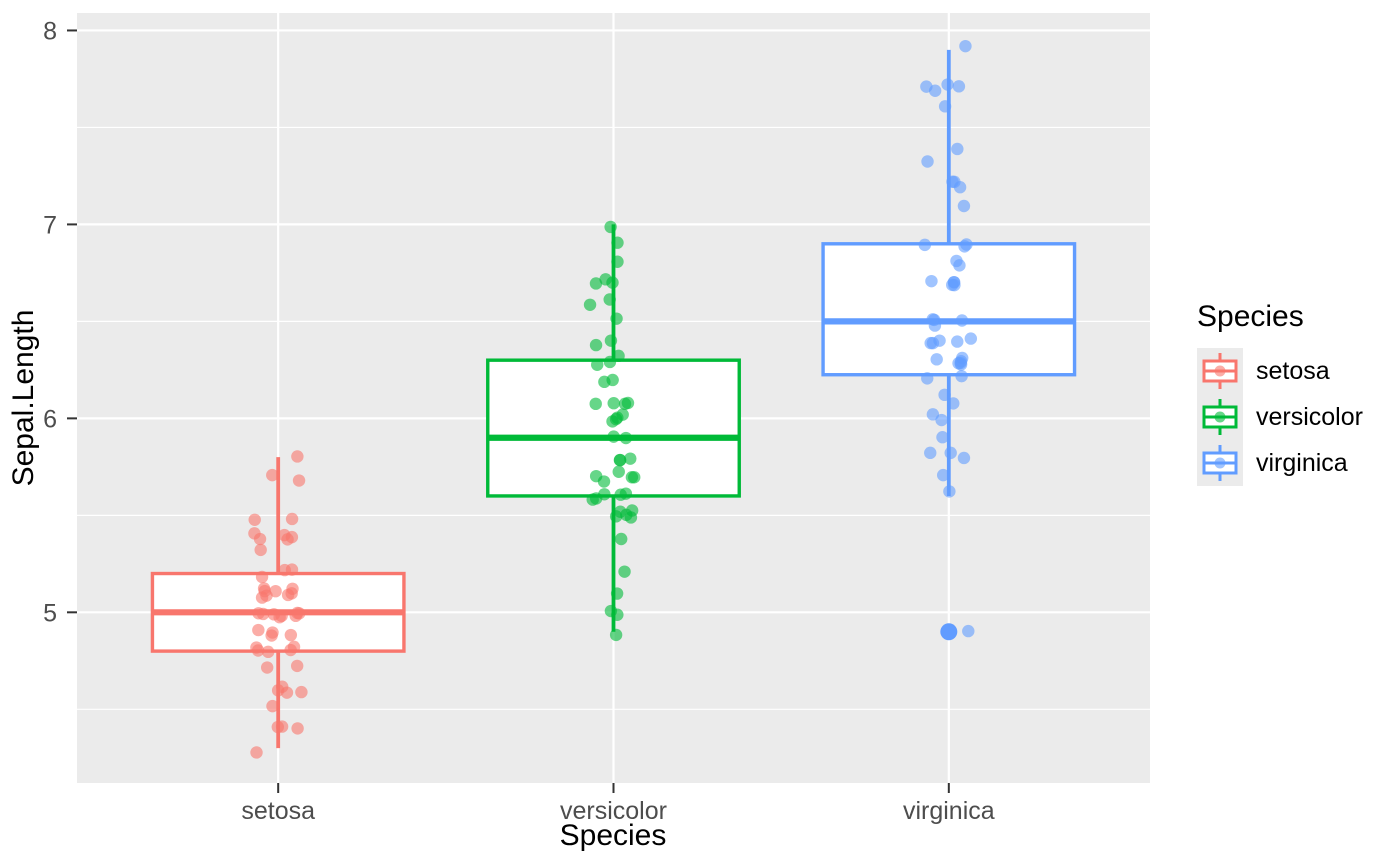  What do you see at coordinates (613, 811) in the screenshot?
I see `x-tick-label: versicolor` at bounding box center [613, 811].